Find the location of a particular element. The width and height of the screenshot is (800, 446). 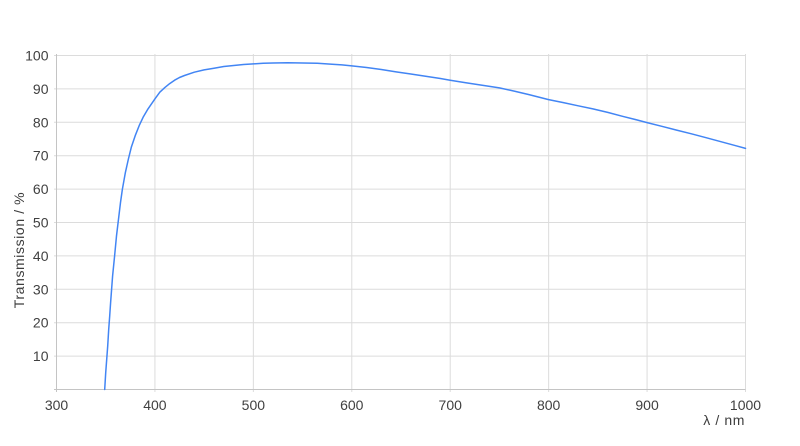

y-axis-title: Transmission / % is located at coordinates (19, 250).